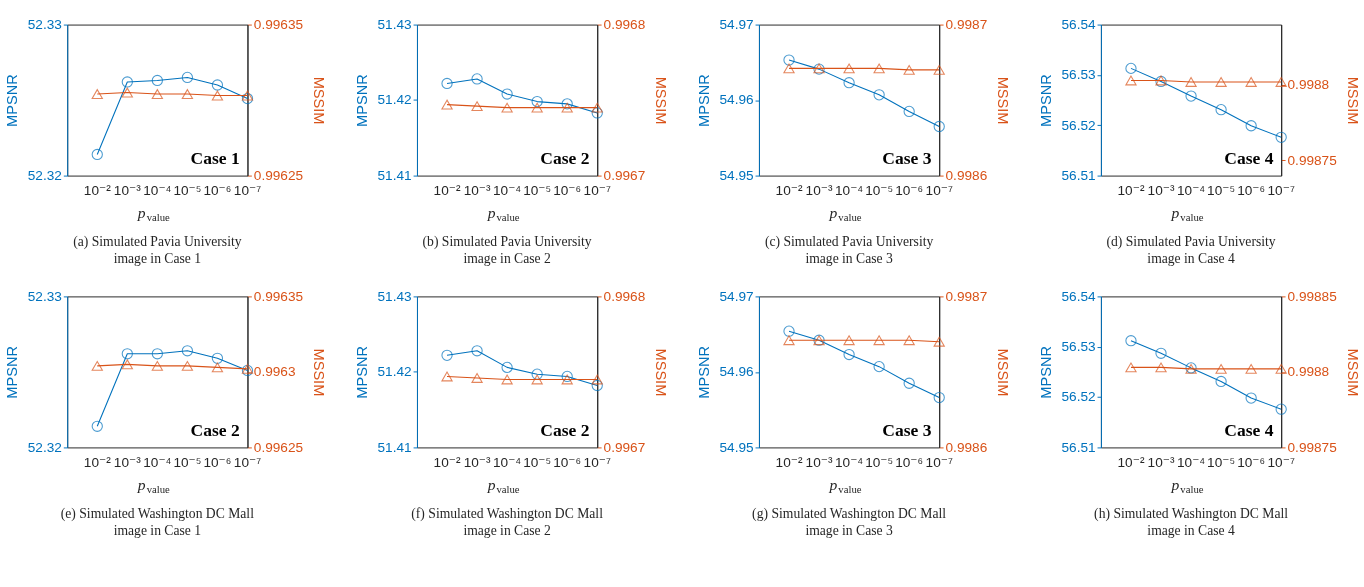  Describe the element at coordinates (1191, 250) in the screenshot. I see `text: (d) Simulated Pavia University image in Case 4` at that location.